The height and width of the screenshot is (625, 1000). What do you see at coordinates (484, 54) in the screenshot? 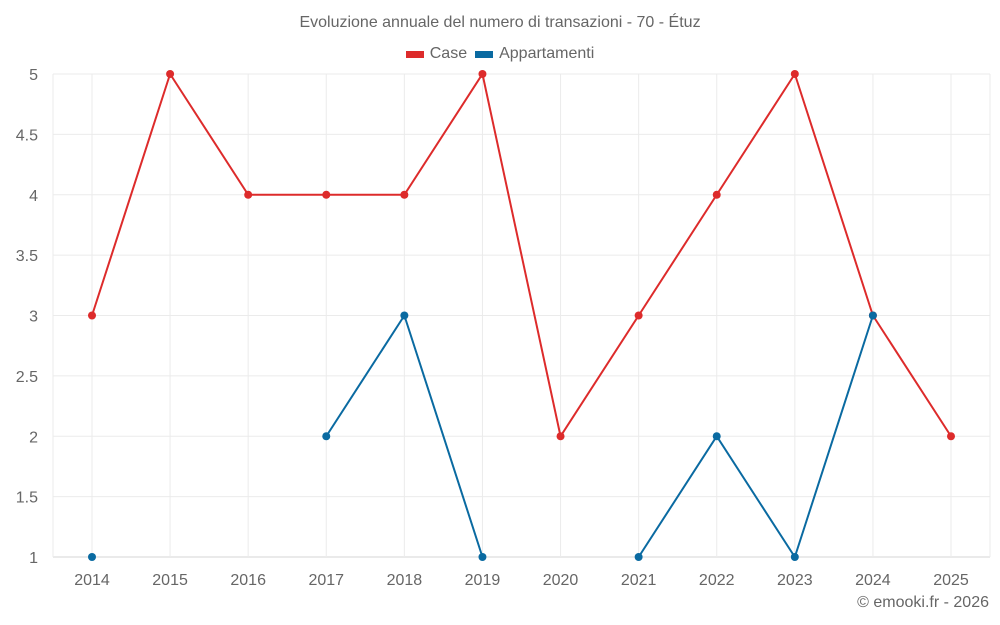
I see `legend-swatch-appartamenti` at bounding box center [484, 54].